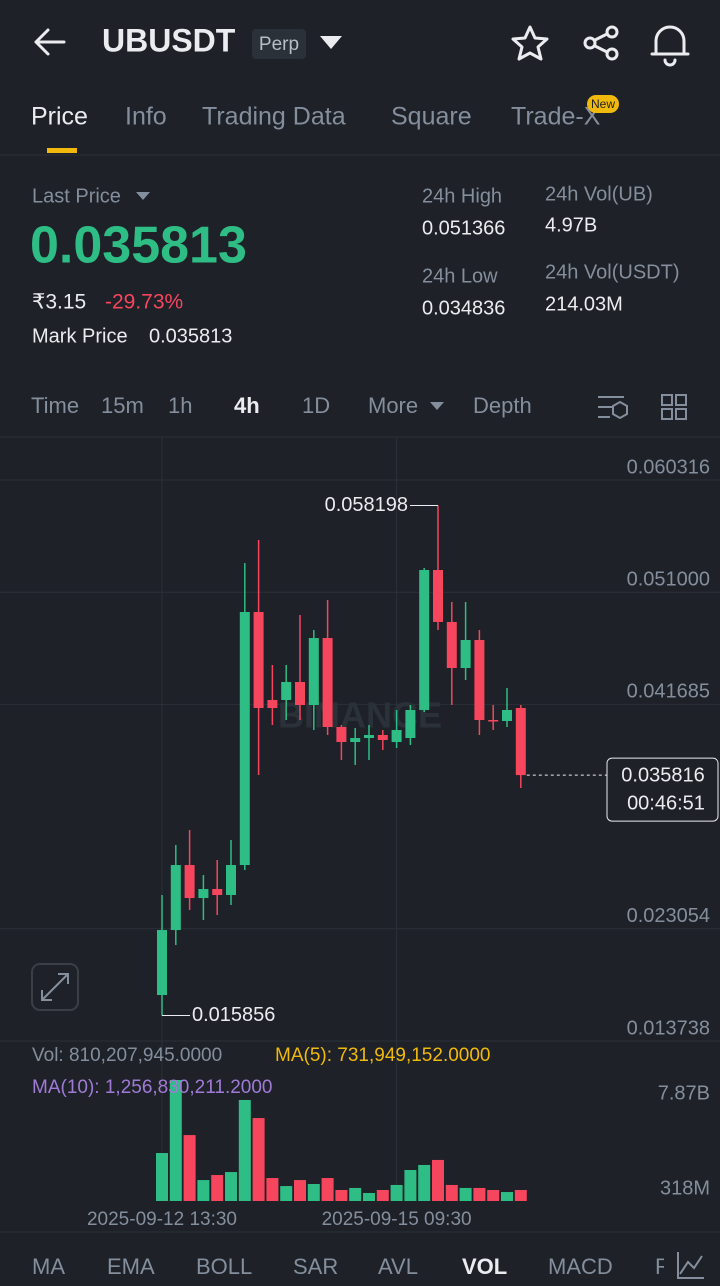 The width and height of the screenshot is (720, 1286). I want to click on last-price-label: Last Price, so click(76, 196).